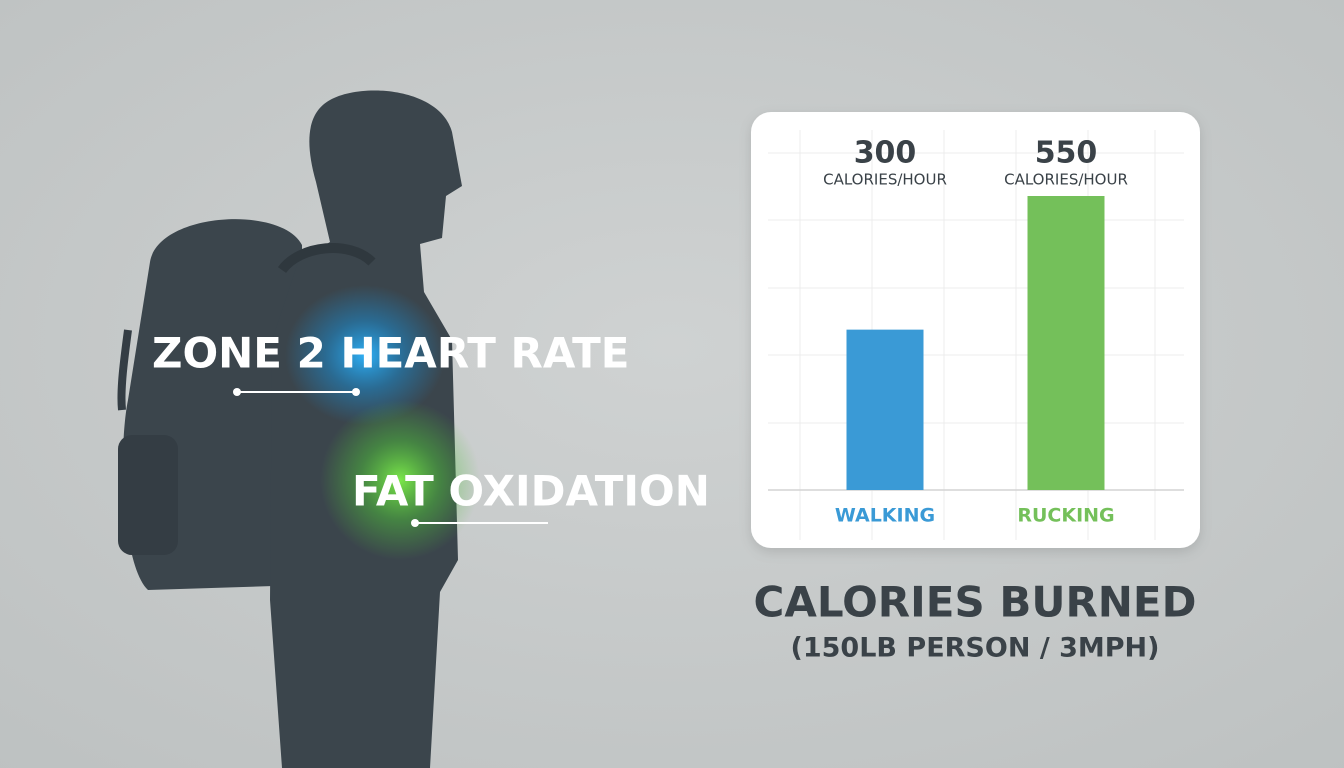  Describe the element at coordinates (531, 491) in the screenshot. I see `annotation: FAT OXIDATION` at that location.